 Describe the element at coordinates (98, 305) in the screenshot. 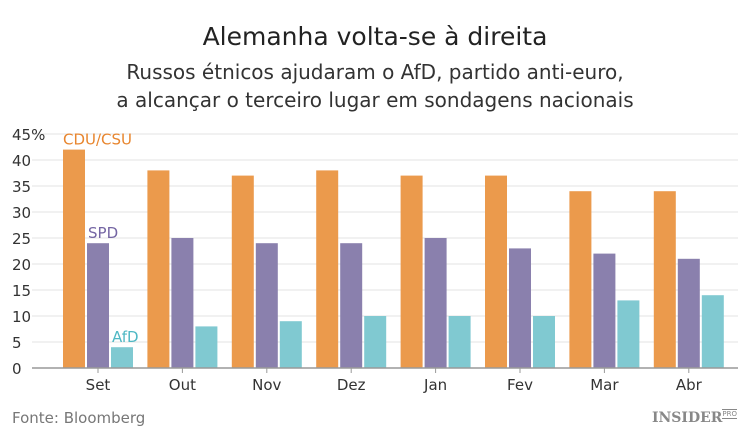

I see `bar-spd-set` at that location.